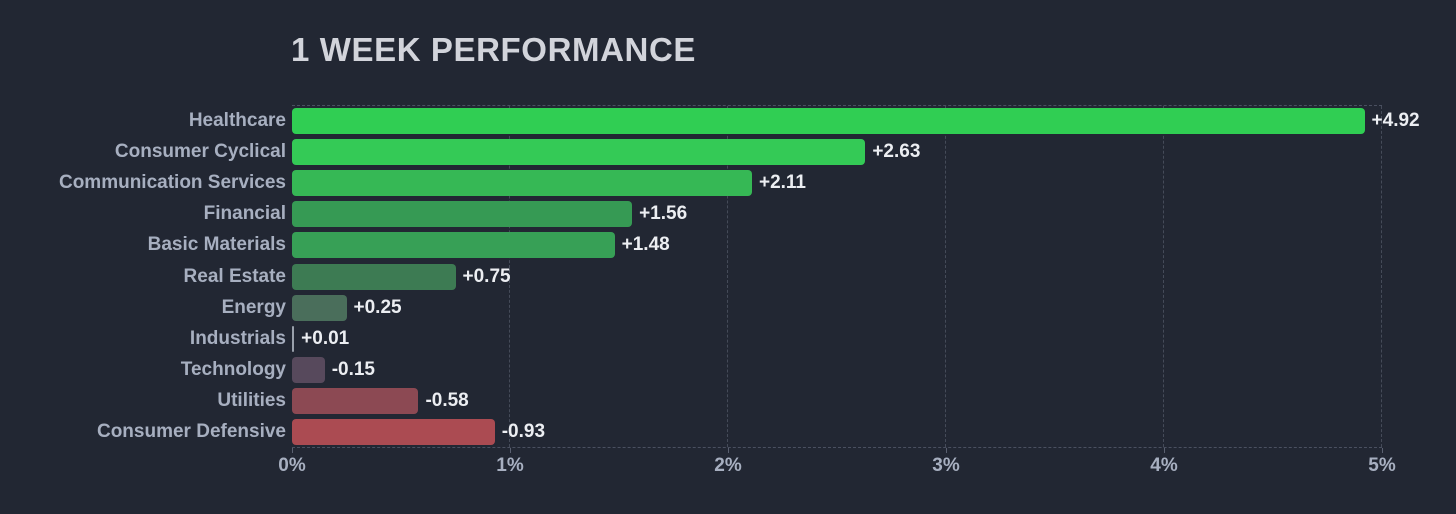 Image resolution: width=1456 pixels, height=514 pixels. I want to click on category-label: Technology, so click(233, 370).